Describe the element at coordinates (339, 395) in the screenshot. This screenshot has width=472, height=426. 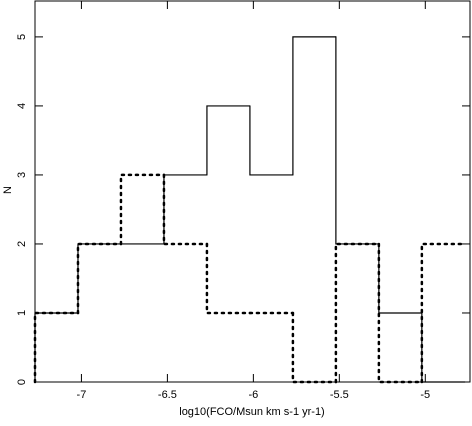
I see `x-tick-label: -5.5` at that location.